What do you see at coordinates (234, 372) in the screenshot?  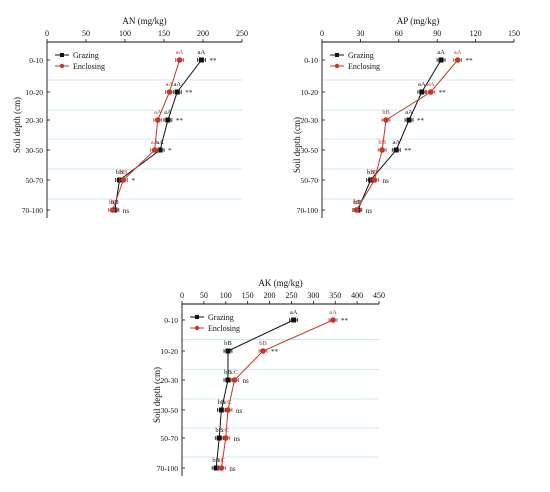 I see `significance-letter: cC` at bounding box center [234, 372].